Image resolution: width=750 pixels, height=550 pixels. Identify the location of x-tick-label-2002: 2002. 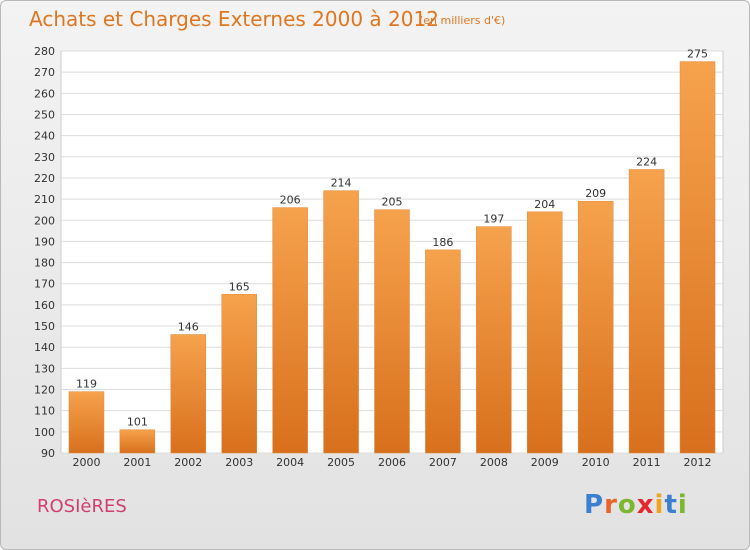
(188, 462).